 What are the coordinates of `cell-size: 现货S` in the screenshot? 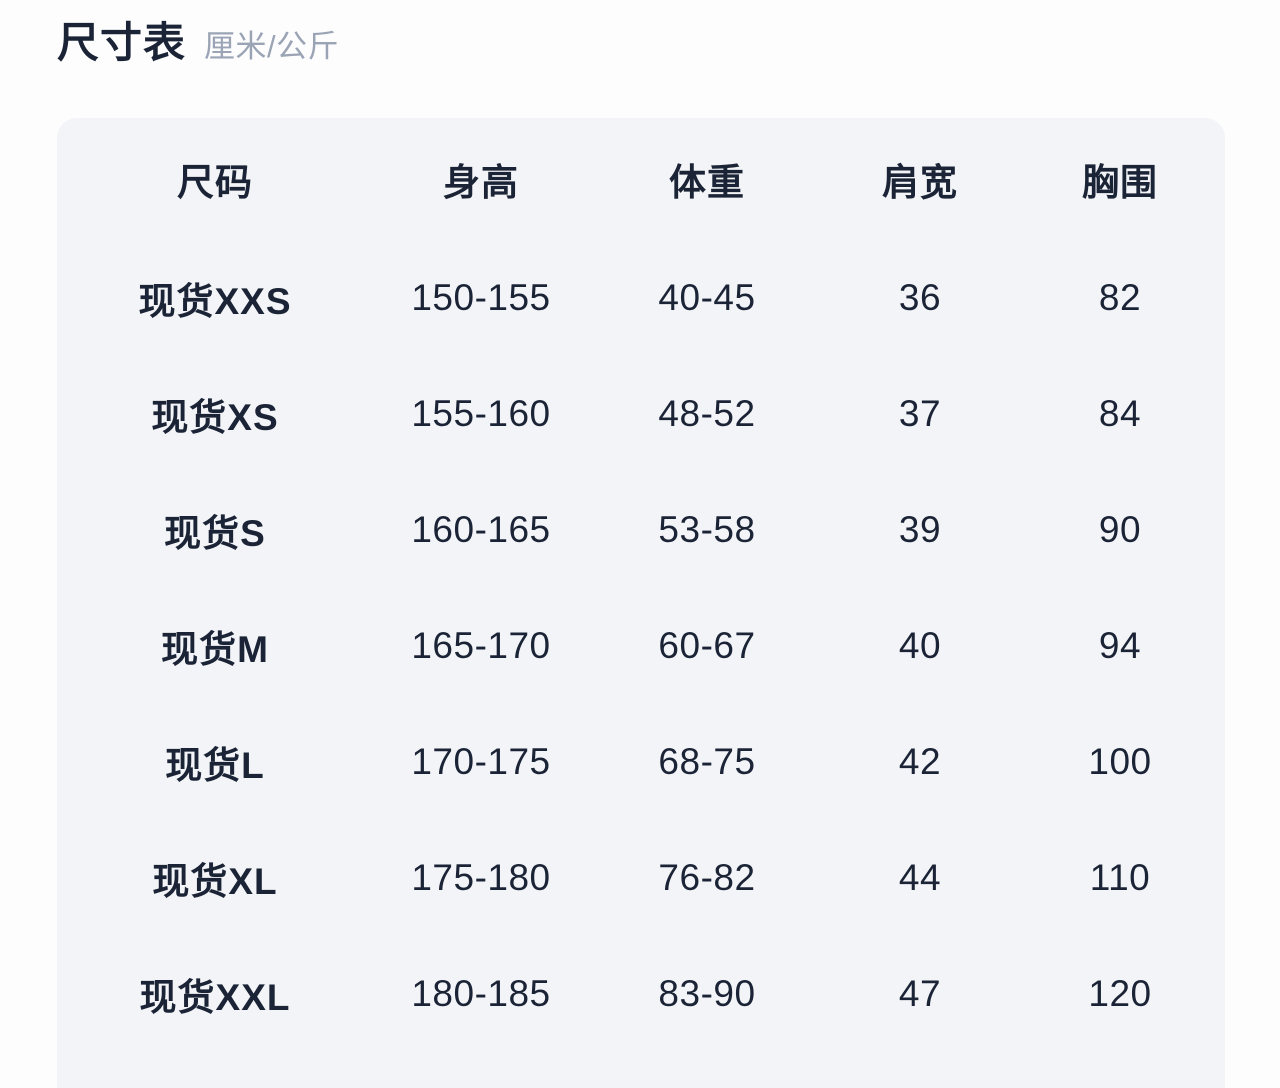 It's located at (215, 533).